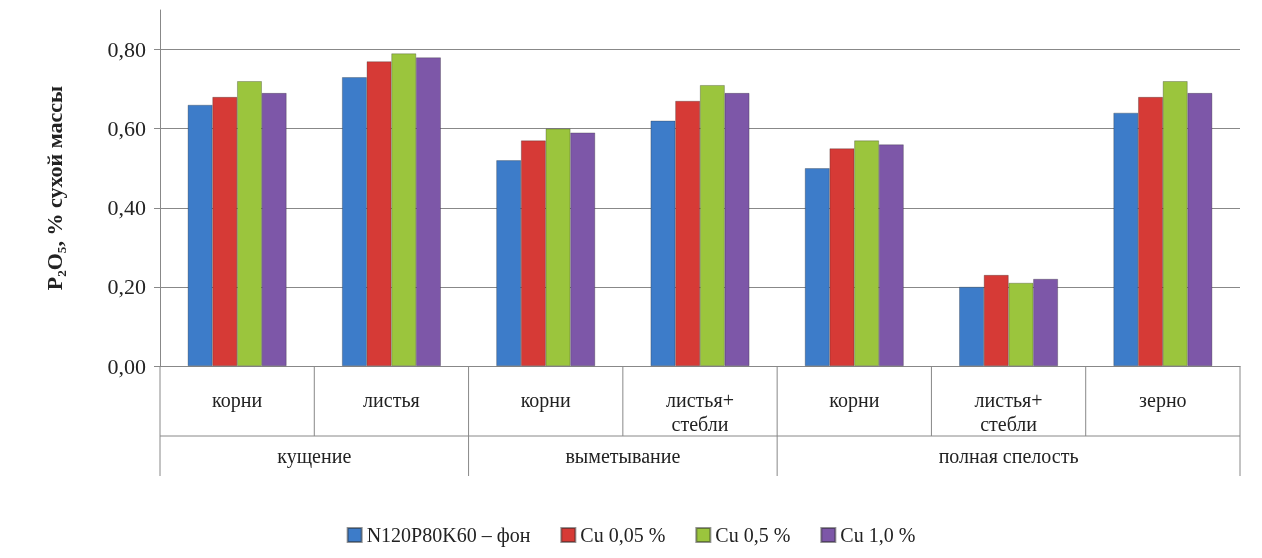 This screenshot has width=1262, height=558. What do you see at coordinates (1008, 456) in the screenshot?
I see `text: полная спелость` at bounding box center [1008, 456].